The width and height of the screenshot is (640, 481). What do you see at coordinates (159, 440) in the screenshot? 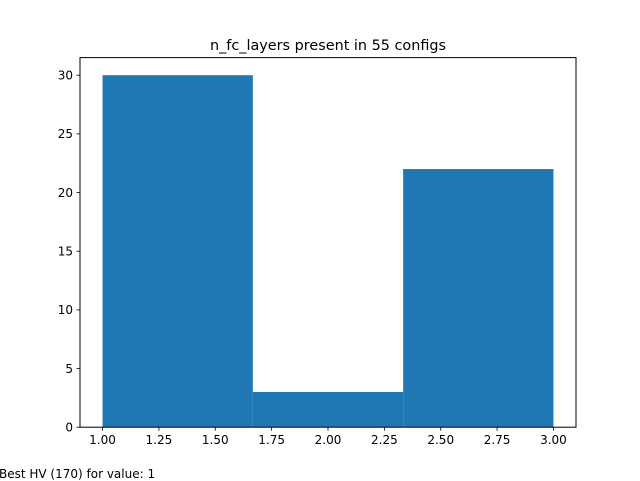
I see `x-tick-label: 1.25` at bounding box center [159, 440].